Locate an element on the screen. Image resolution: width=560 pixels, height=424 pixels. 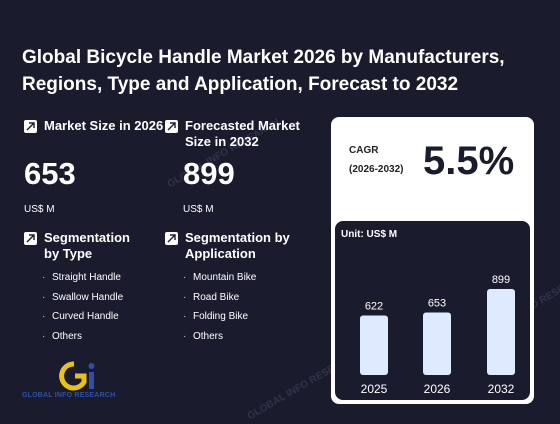
bar-chart: 622 2025 653 2026 899 2032 is located at coordinates (437, 335).